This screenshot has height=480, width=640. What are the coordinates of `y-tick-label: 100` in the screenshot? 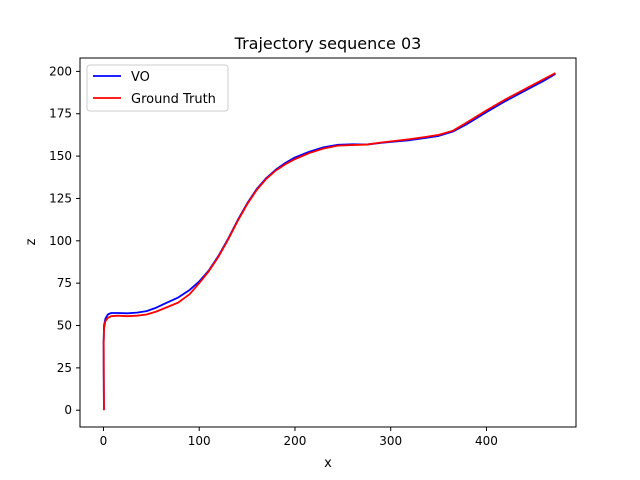 It's located at (60, 241).